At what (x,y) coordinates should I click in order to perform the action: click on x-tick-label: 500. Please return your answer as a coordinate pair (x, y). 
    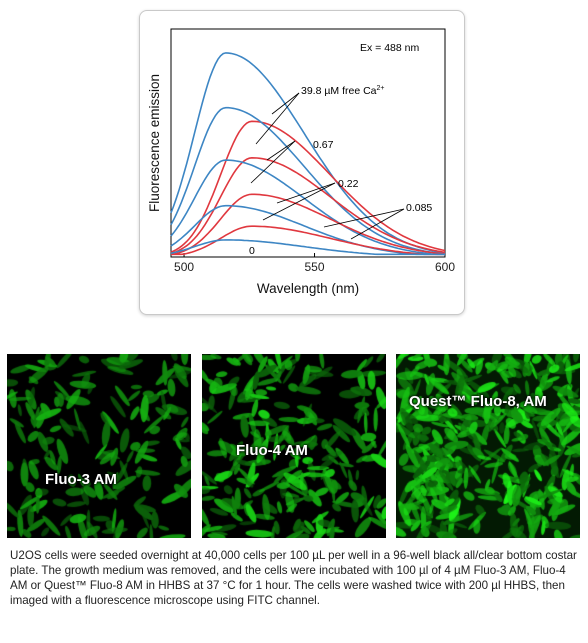
    Looking at the image, I should click on (184, 267).